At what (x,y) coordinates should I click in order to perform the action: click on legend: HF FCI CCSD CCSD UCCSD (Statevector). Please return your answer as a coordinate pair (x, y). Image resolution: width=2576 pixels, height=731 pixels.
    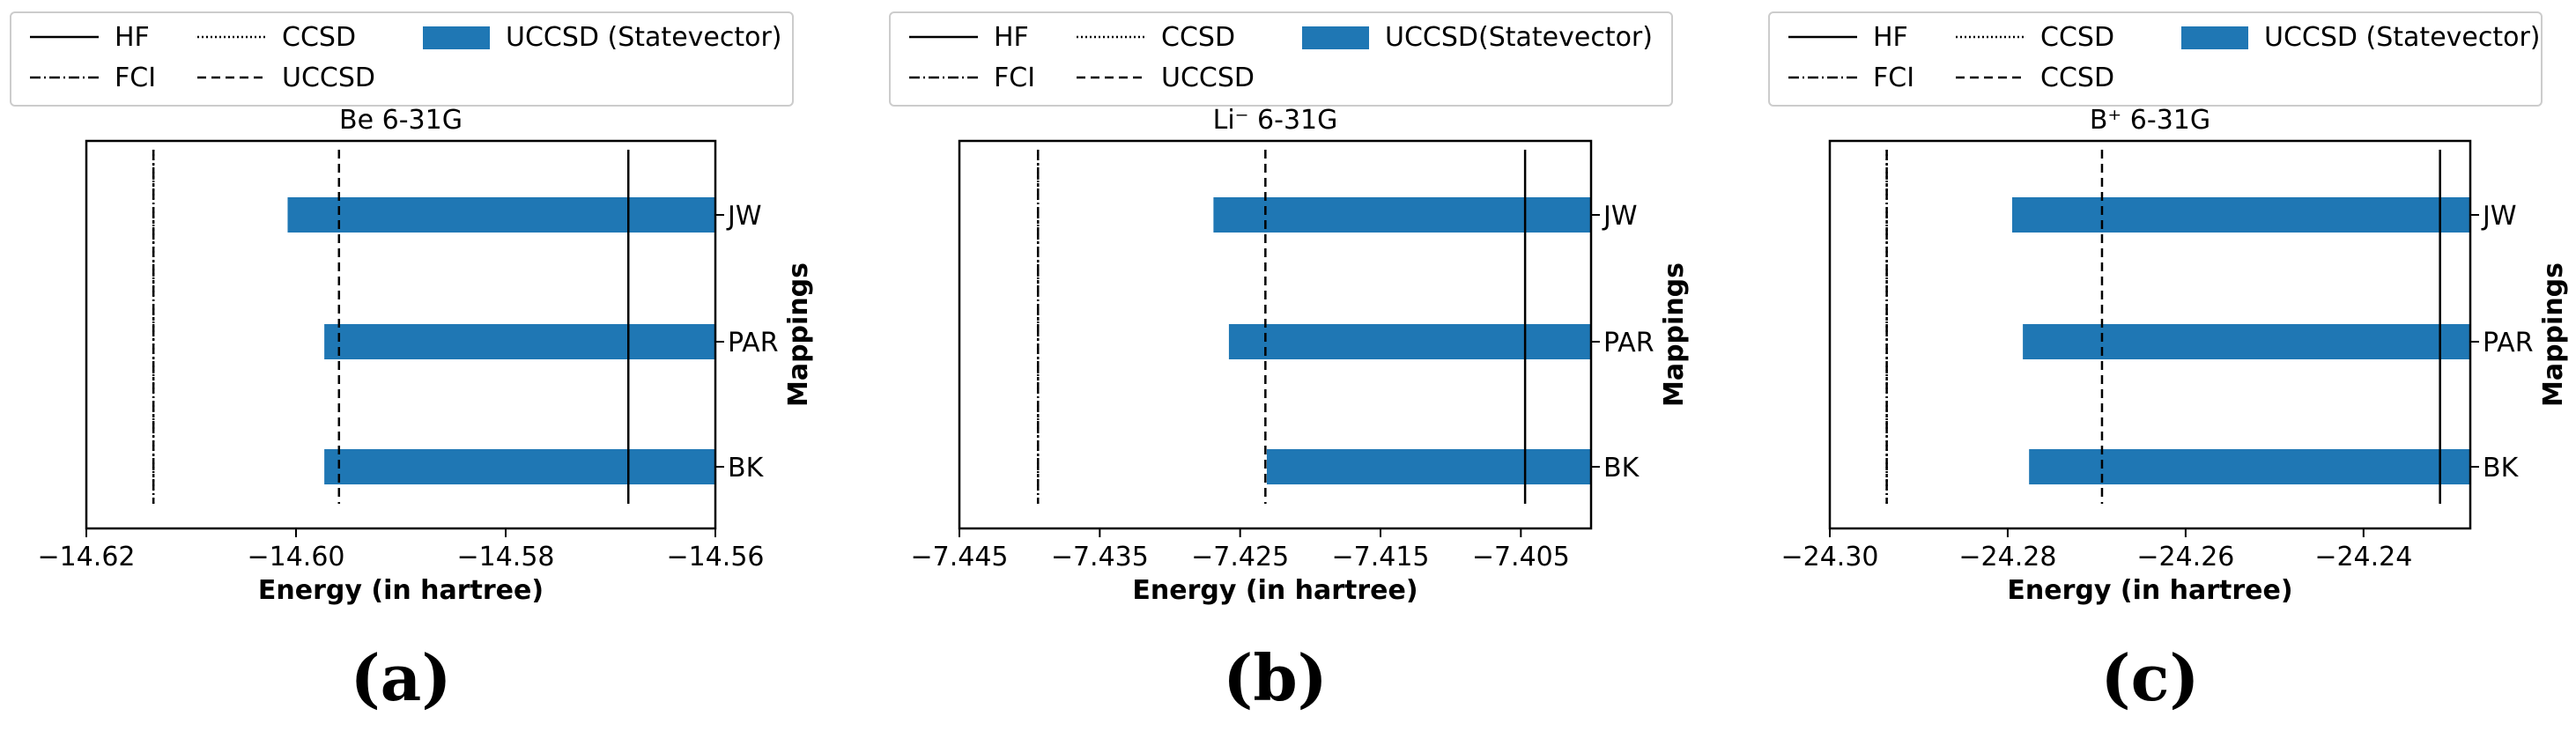
    Looking at the image, I should click on (2156, 59).